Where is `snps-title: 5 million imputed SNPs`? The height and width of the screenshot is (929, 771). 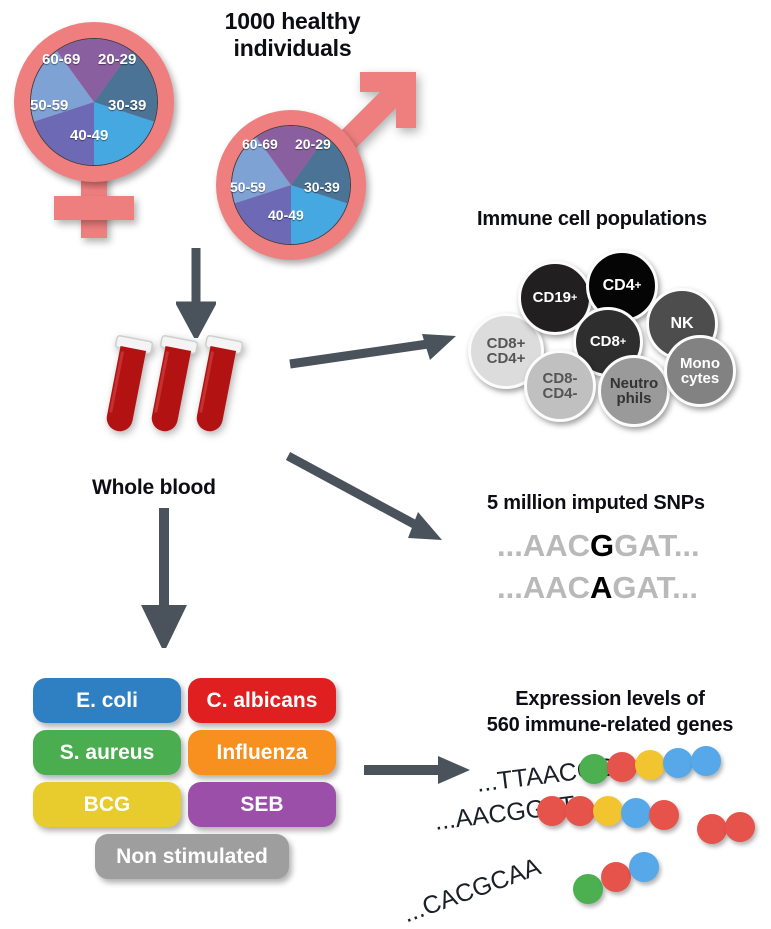
snps-title: 5 million imputed SNPs is located at coordinates (596, 503).